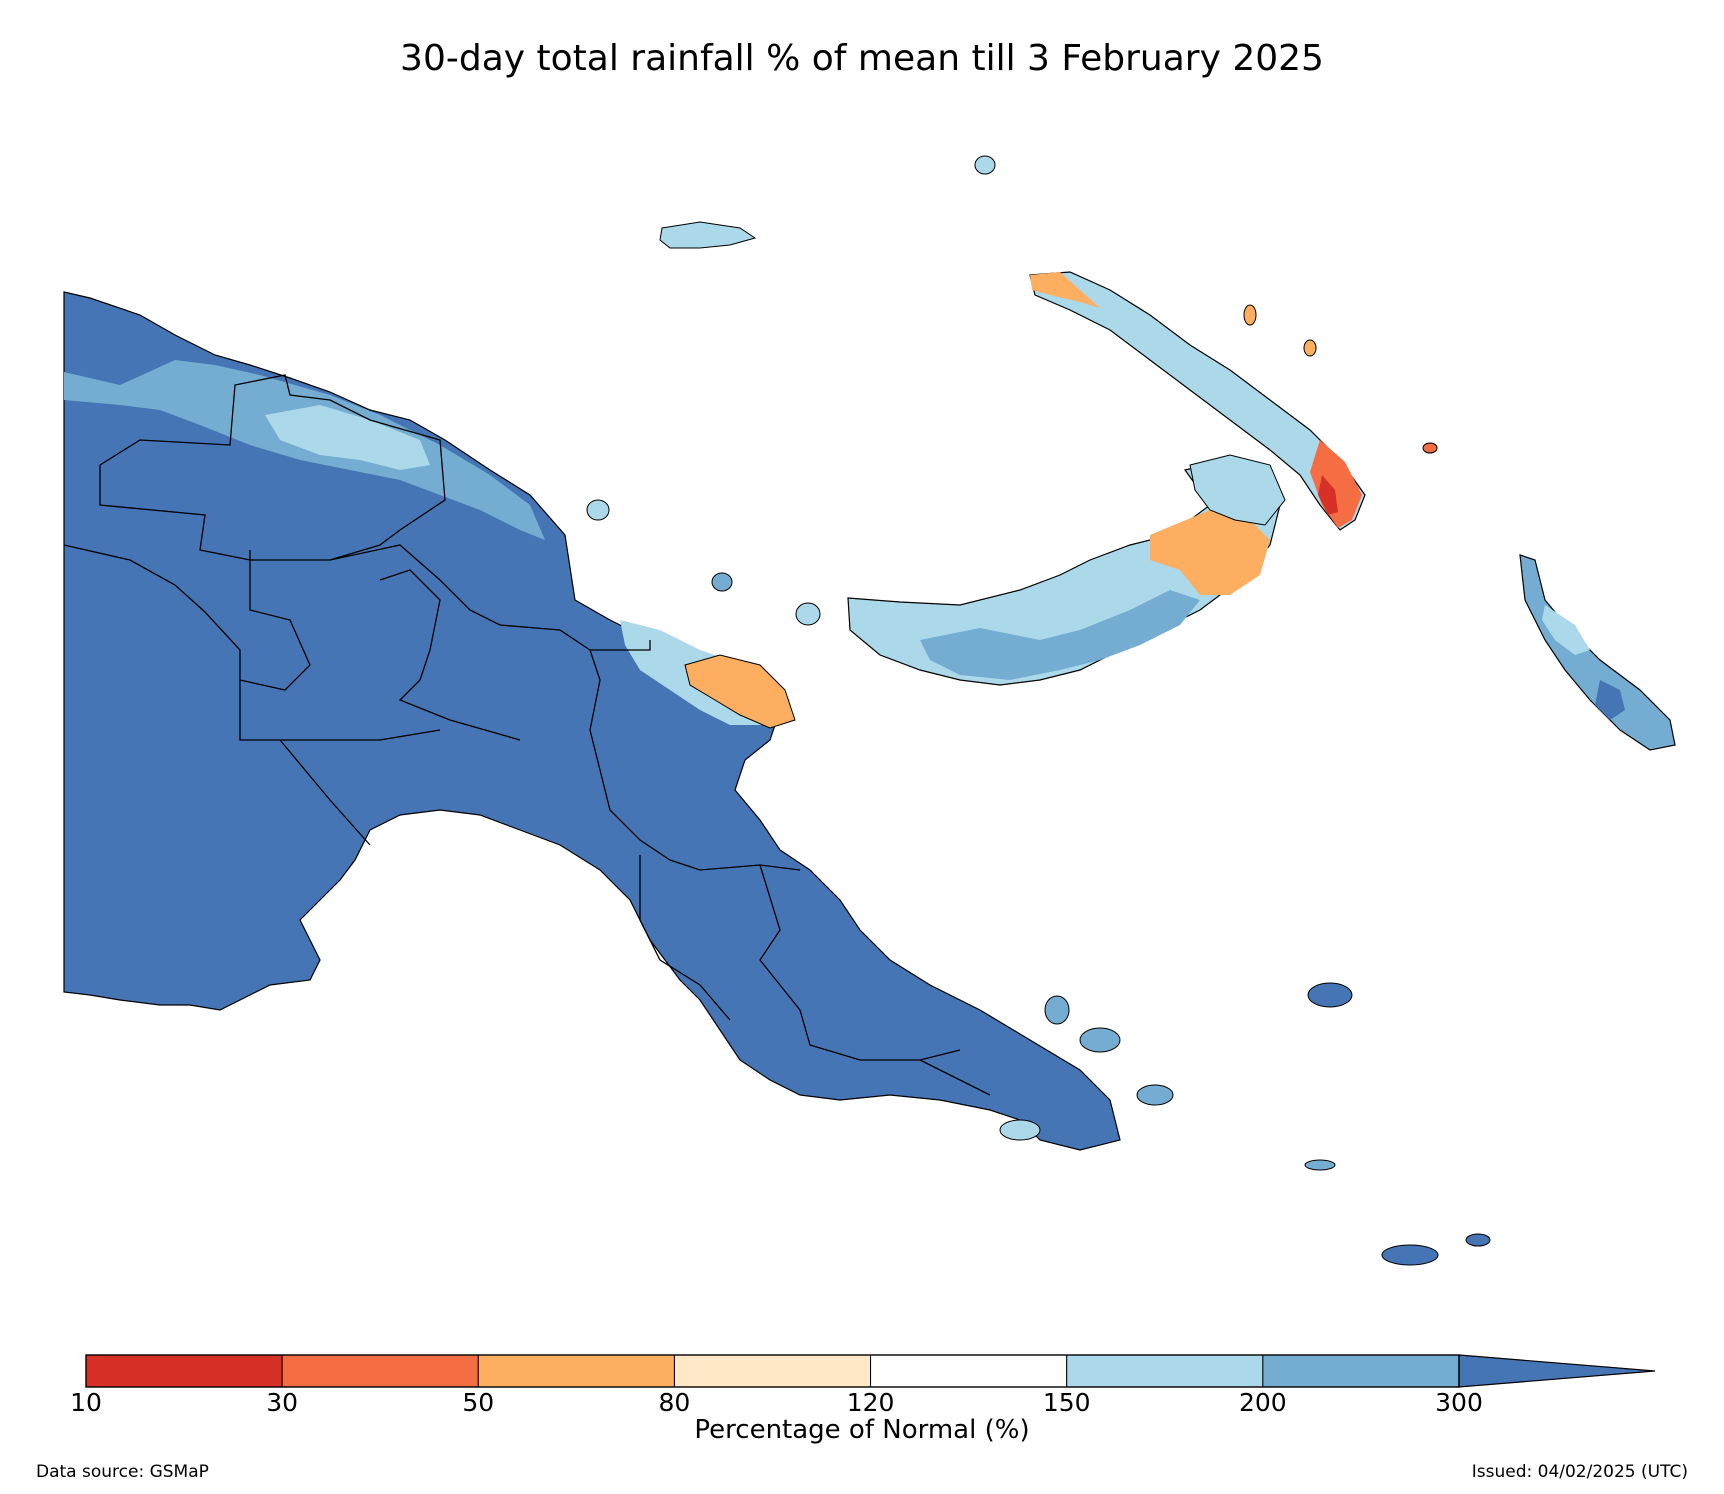 The width and height of the screenshot is (1724, 1494). I want to click on new-ireland-north, so click(1065, 290).